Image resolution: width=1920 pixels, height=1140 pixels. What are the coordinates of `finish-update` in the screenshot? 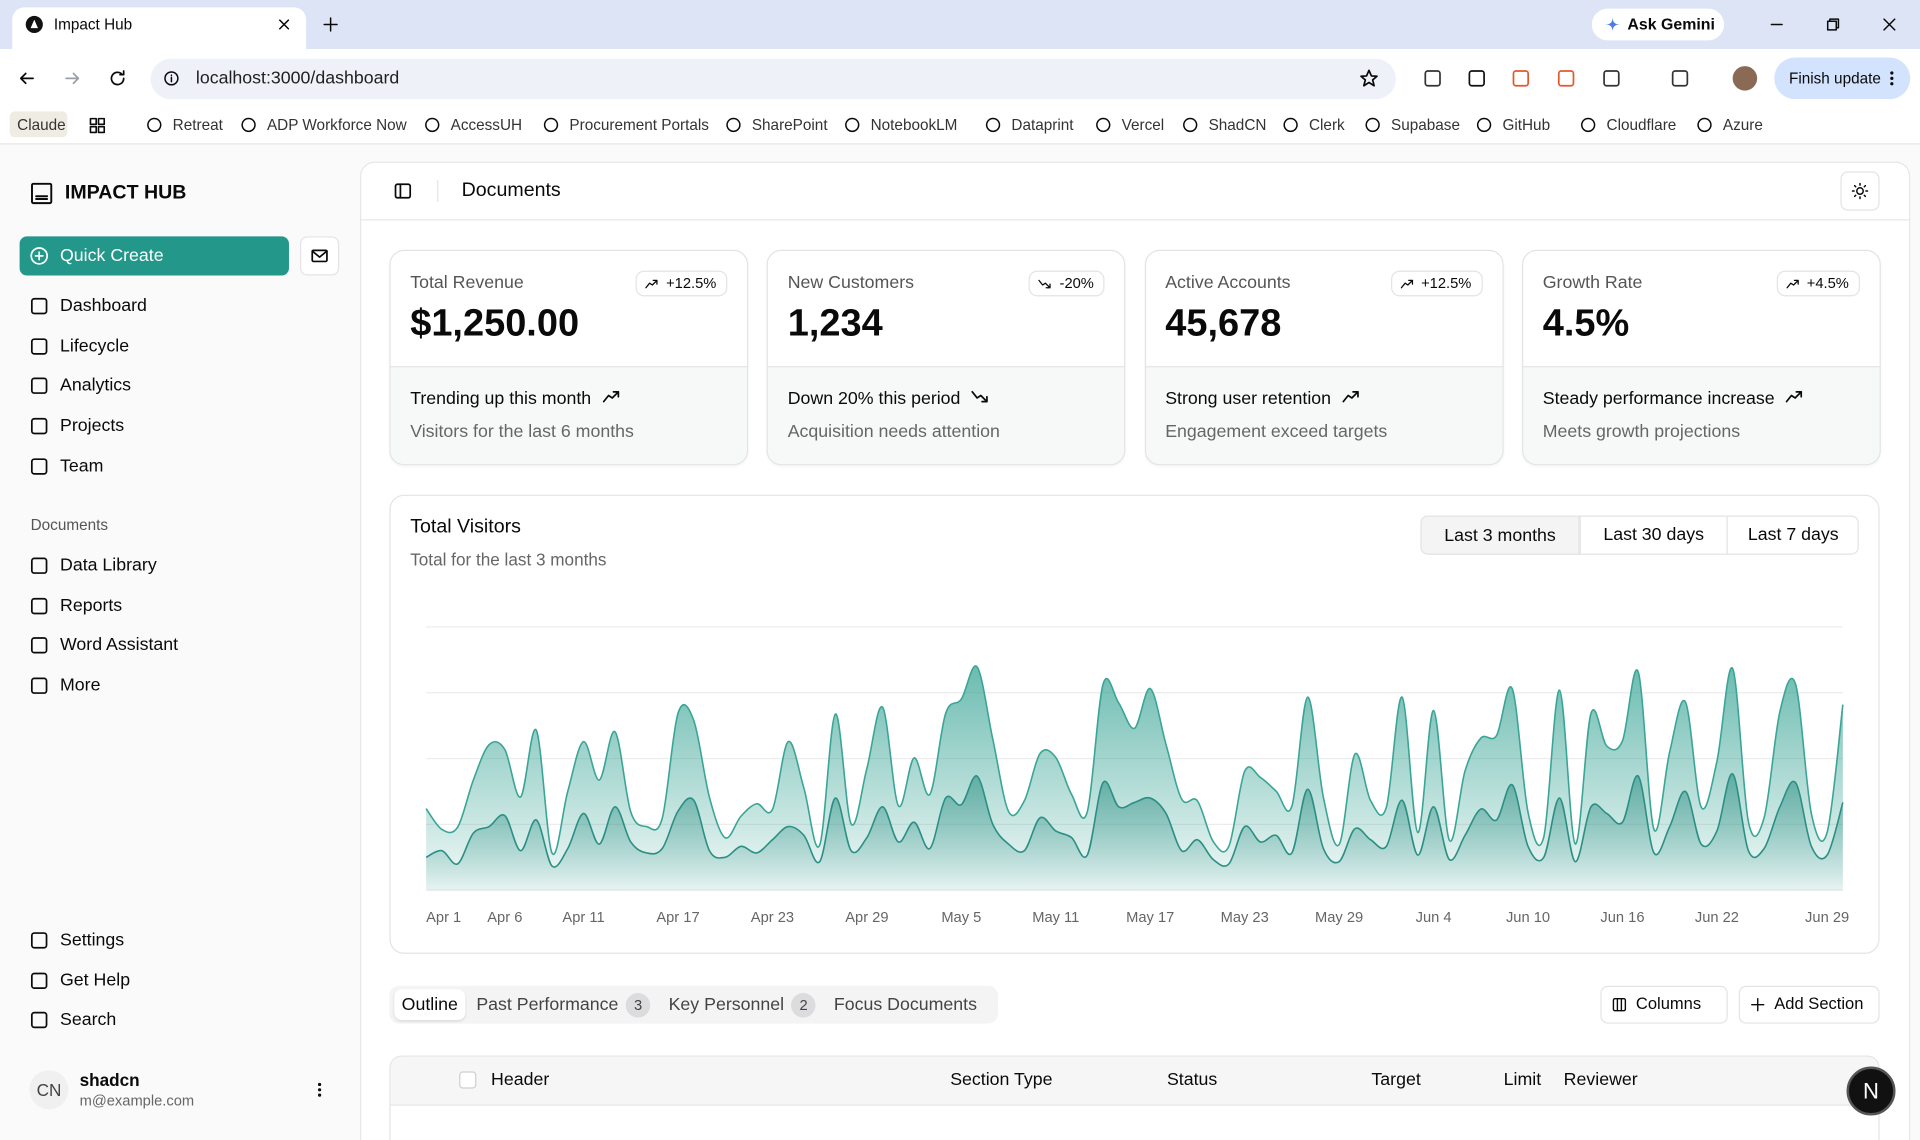 It's located at (1842, 78).